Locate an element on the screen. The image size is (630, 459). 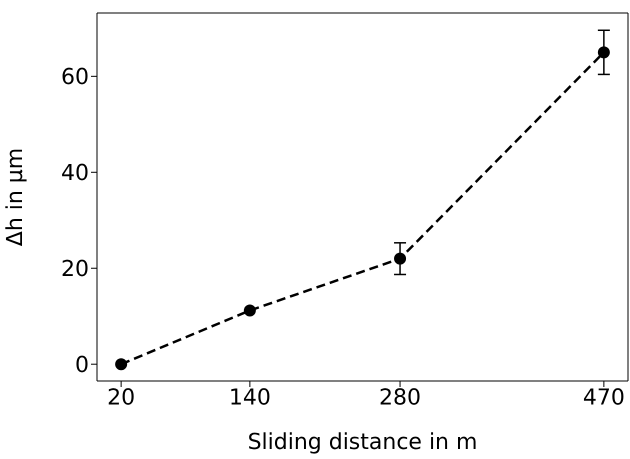
y-tick-label: 0 is located at coordinates (82, 365).